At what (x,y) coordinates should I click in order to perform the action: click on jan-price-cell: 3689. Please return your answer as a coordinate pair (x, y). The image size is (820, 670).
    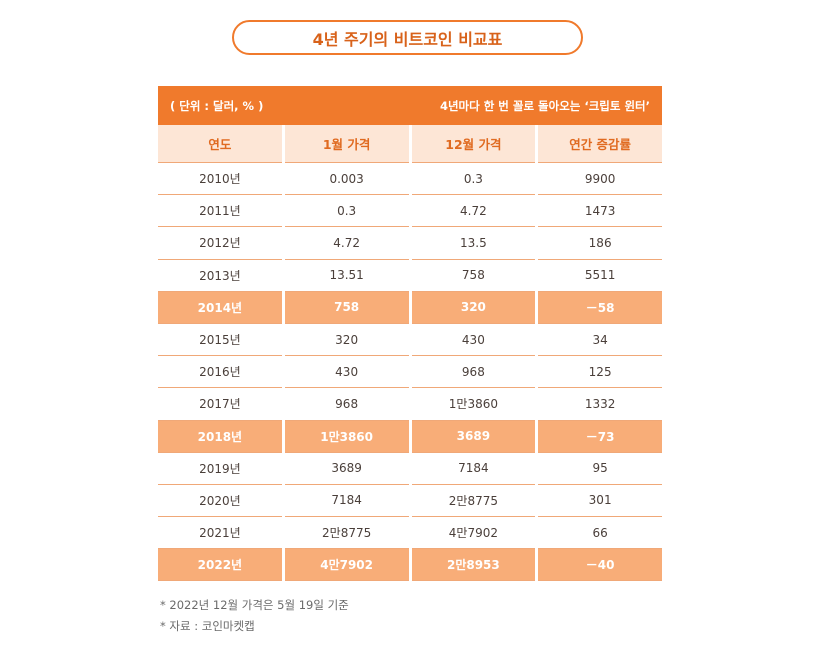
    Looking at the image, I should click on (346, 469).